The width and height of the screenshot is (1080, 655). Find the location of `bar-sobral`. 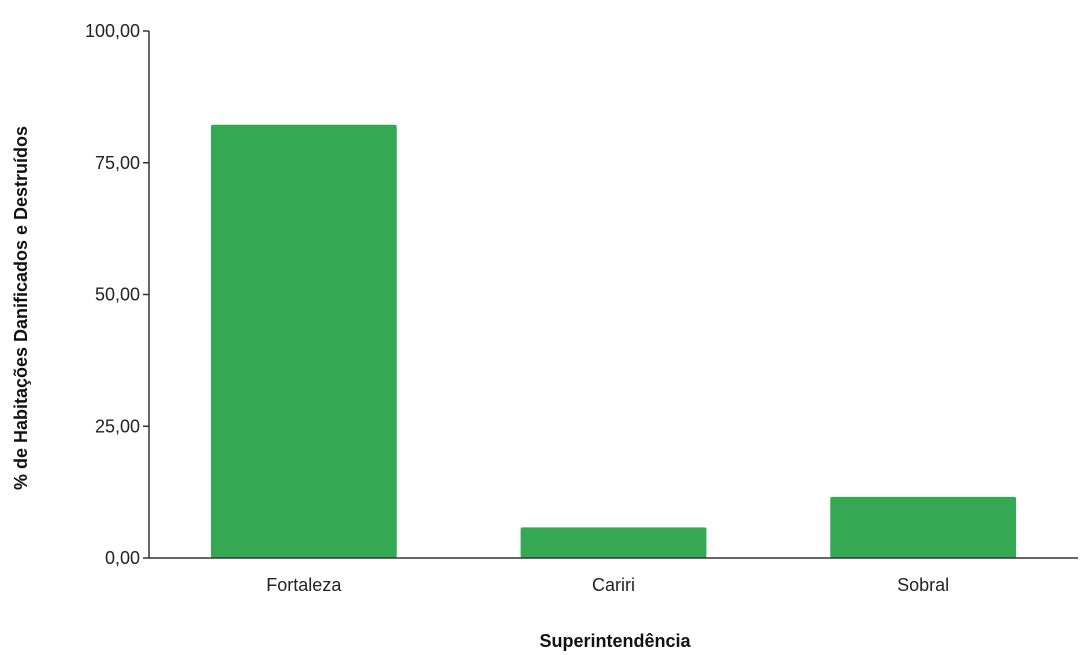

bar-sobral is located at coordinates (923, 527).